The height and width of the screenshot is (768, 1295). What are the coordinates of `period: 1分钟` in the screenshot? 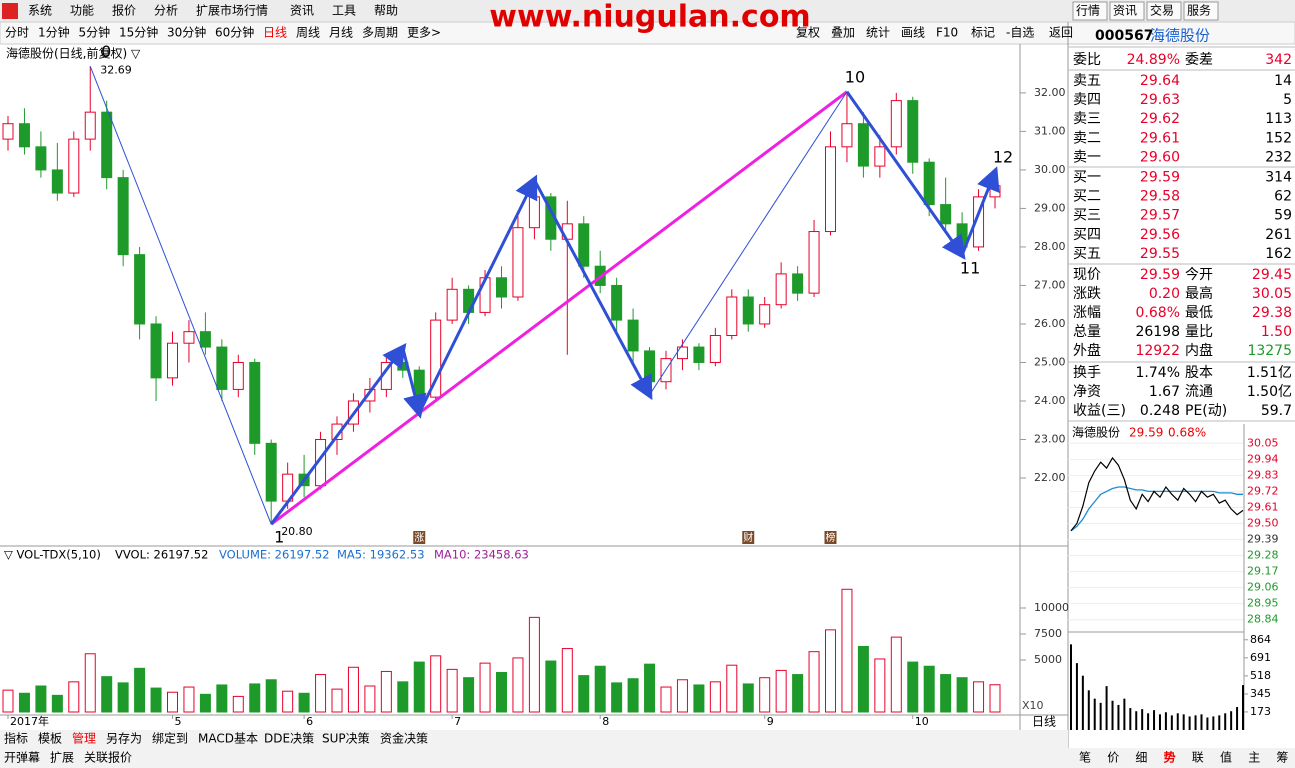 It's located at (54, 32).